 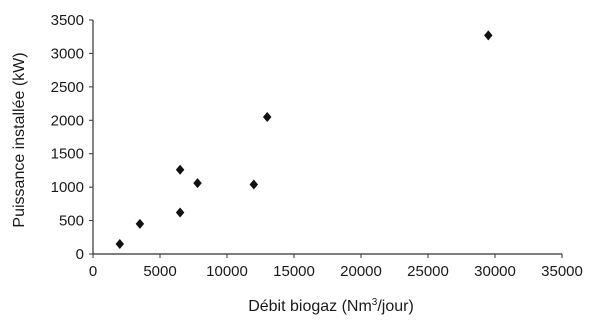 What do you see at coordinates (71, 221) in the screenshot?
I see `y-tick-label: 500` at bounding box center [71, 221].